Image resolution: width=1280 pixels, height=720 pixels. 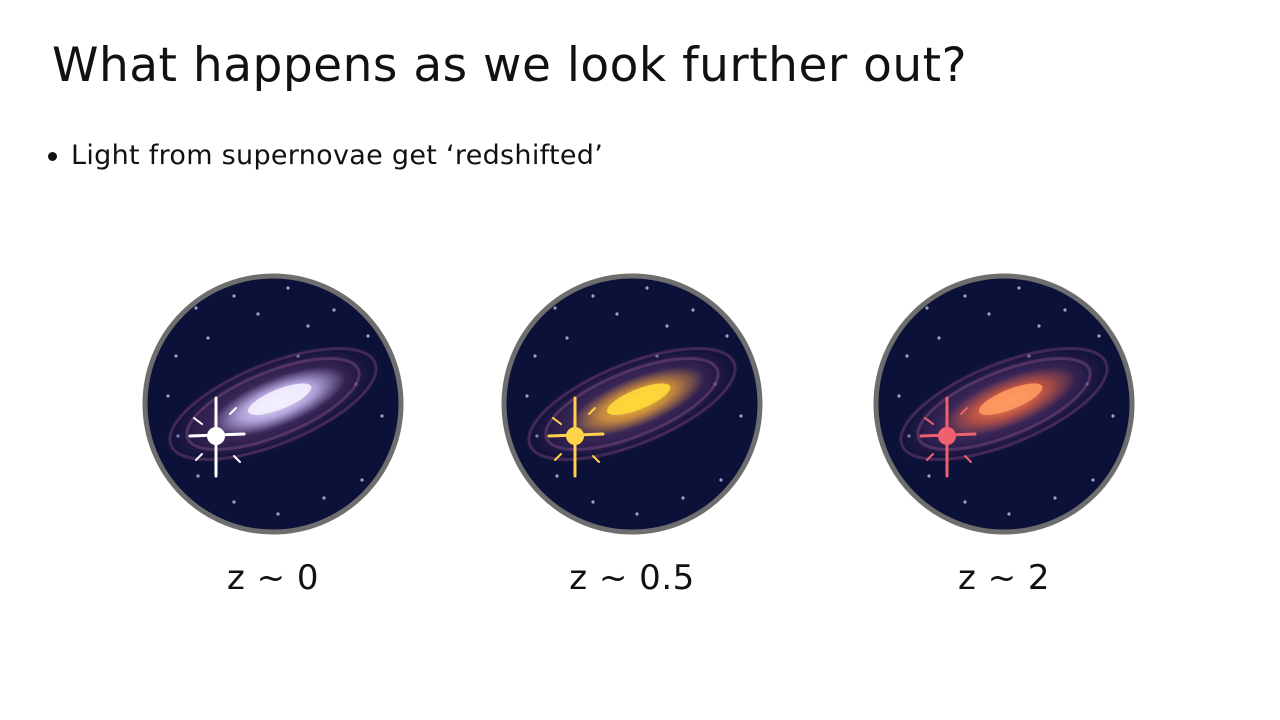 What do you see at coordinates (510, 65) in the screenshot?
I see `slide-title: What happens as we look further out?` at bounding box center [510, 65].